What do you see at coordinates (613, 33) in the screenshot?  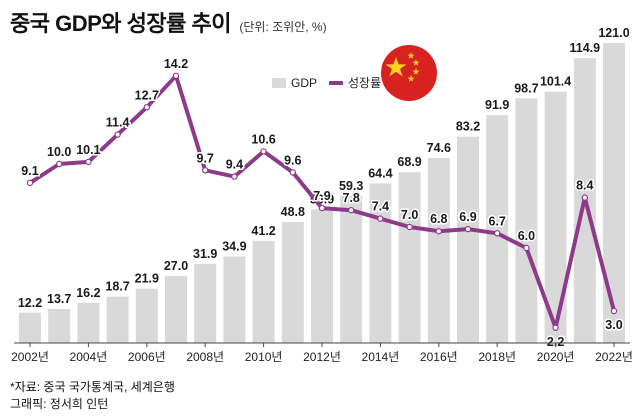 I see `gdp-value-label: 121.0` at bounding box center [613, 33].